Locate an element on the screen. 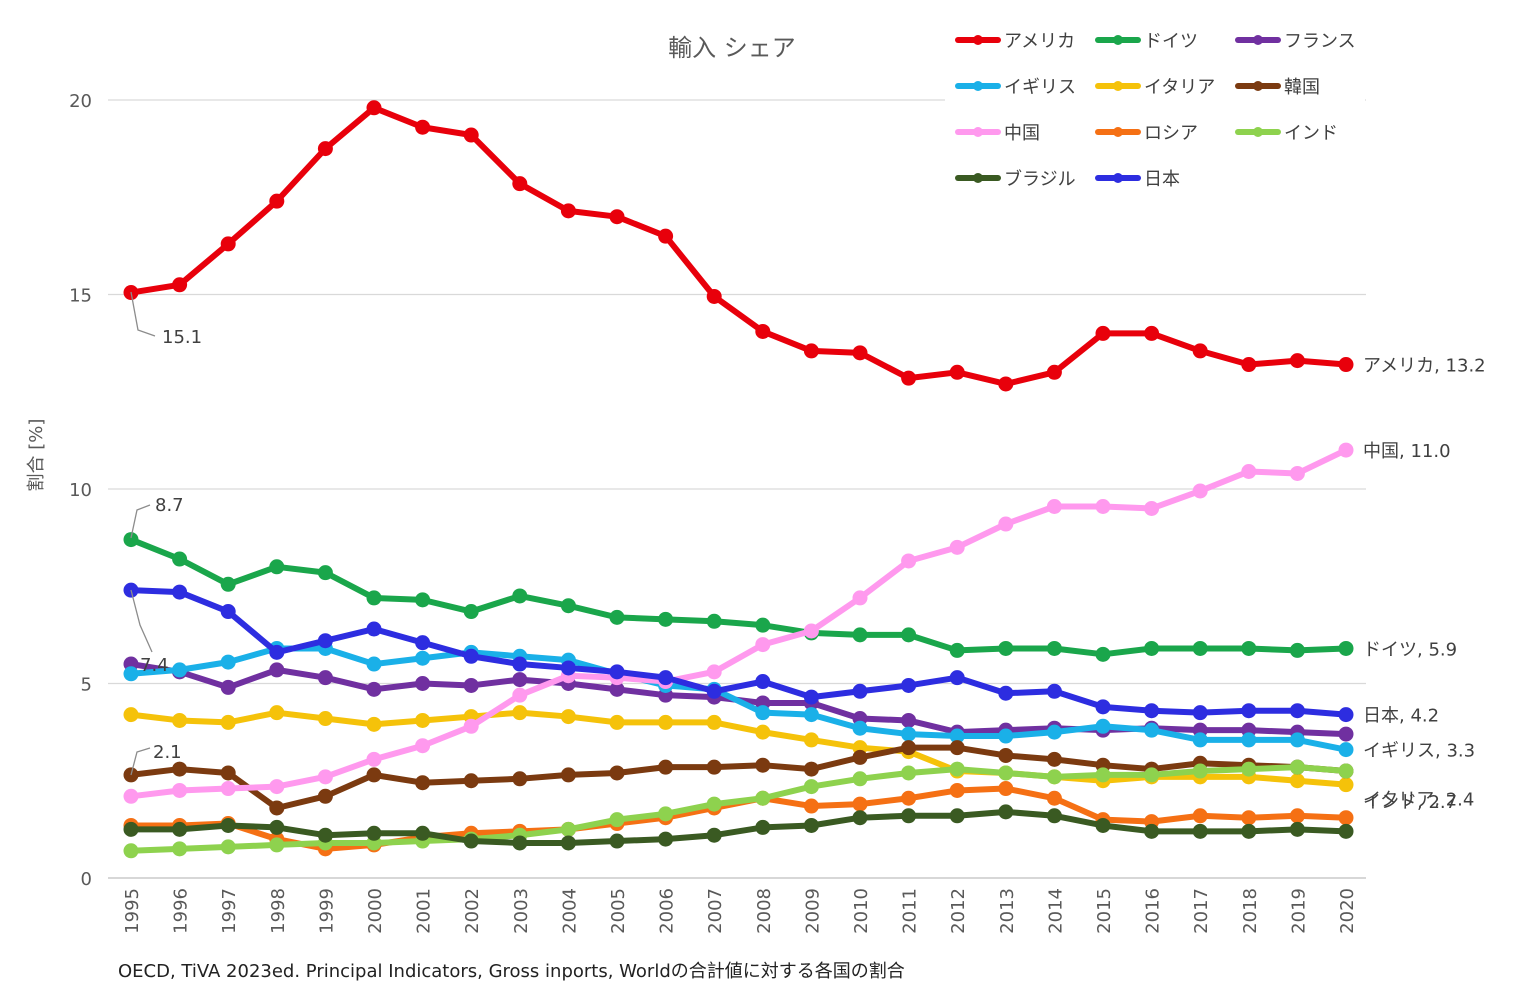 The height and width of the screenshot is (995, 1524). legend-item-6: 中国 is located at coordinates (997, 133).